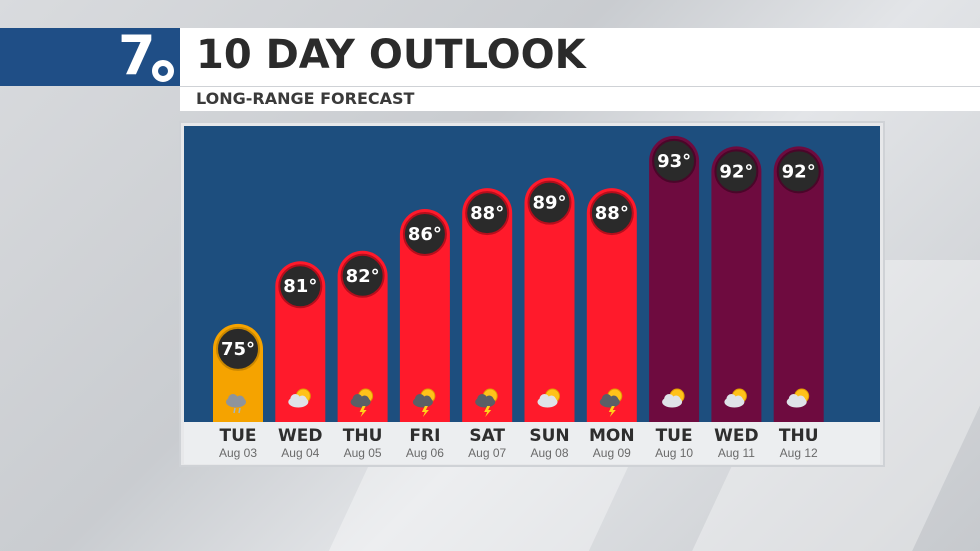 This screenshot has width=980, height=551. What do you see at coordinates (90, 55) in the screenshot?
I see `station-logo: 7` at bounding box center [90, 55].